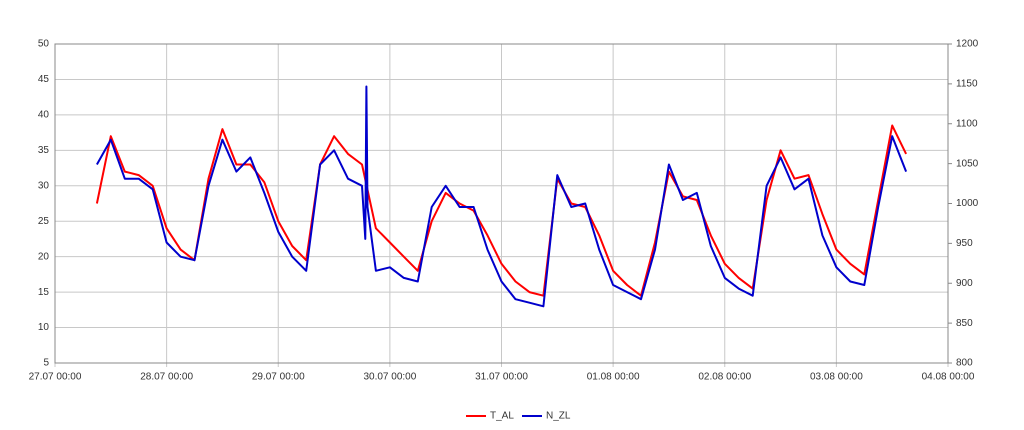 The image size is (1024, 430). Describe the element at coordinates (967, 203) in the screenshot. I see `y2-tick-label: 1000` at that location.